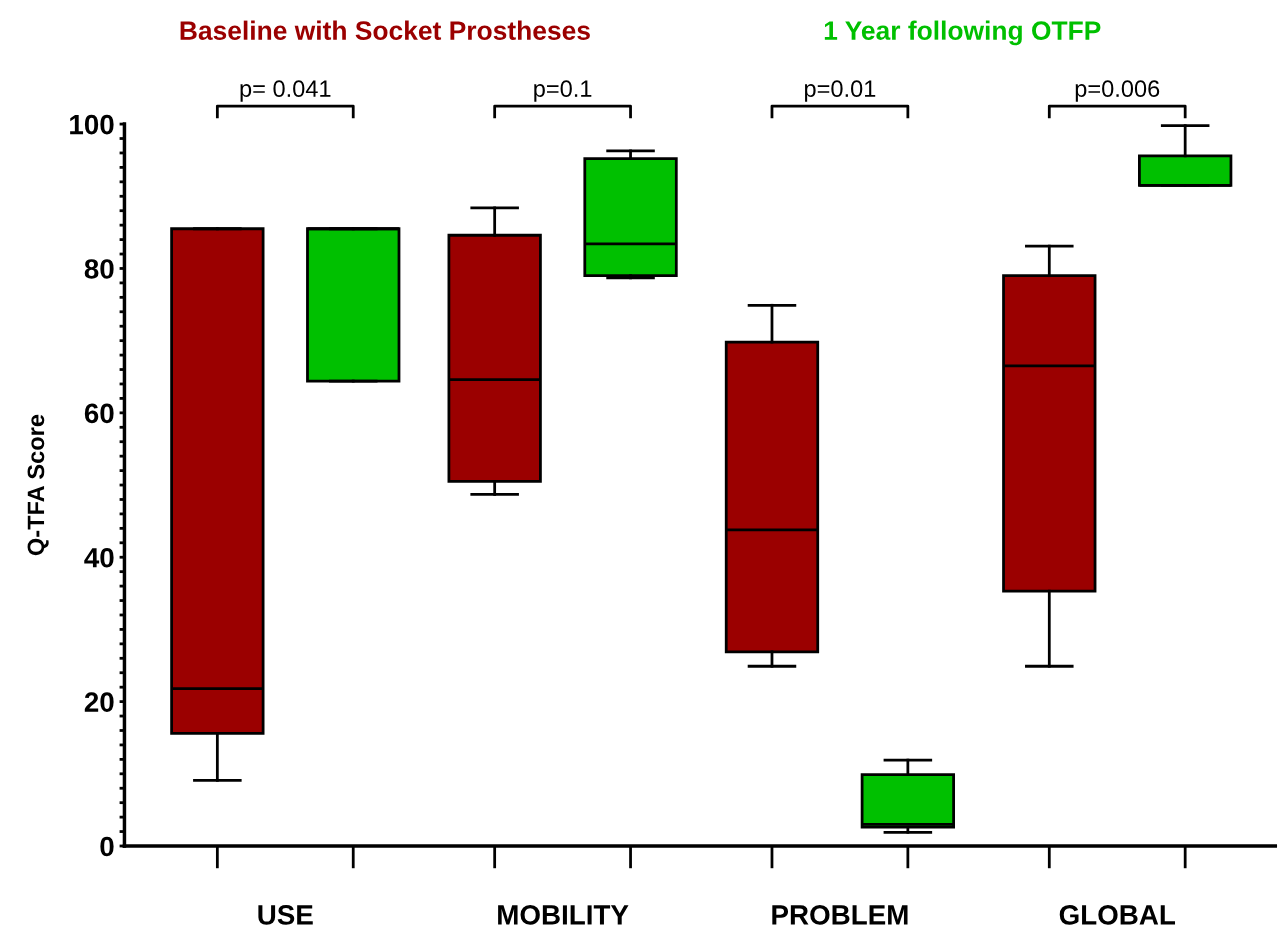  I want to click on y-tick-label: 0, so click(107, 846).